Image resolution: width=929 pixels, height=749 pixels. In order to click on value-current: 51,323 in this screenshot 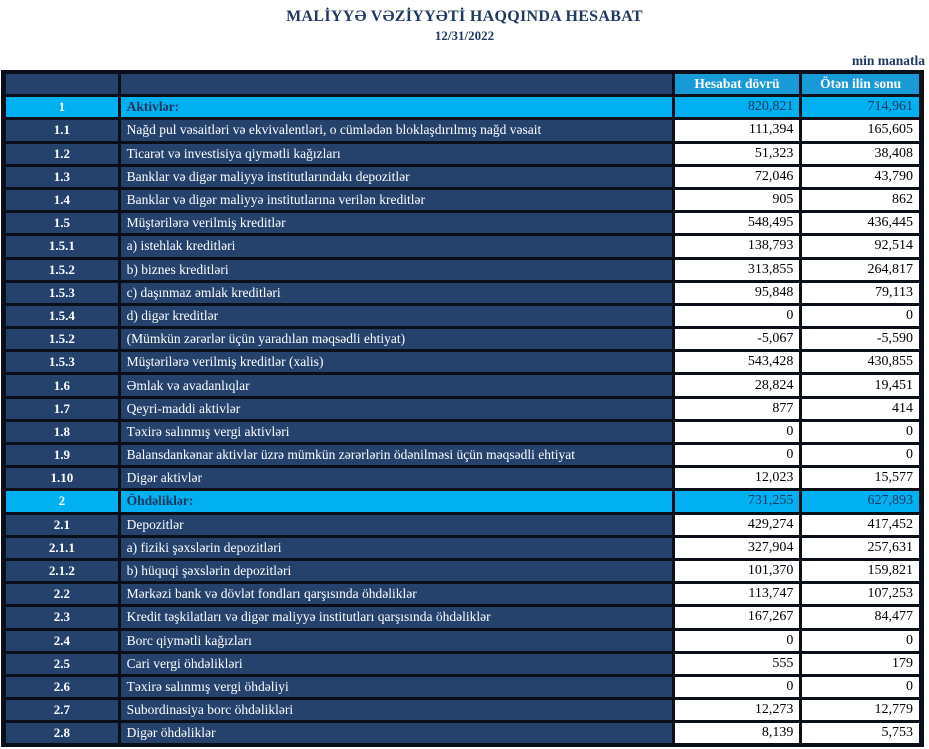, I will do `click(737, 153)`.